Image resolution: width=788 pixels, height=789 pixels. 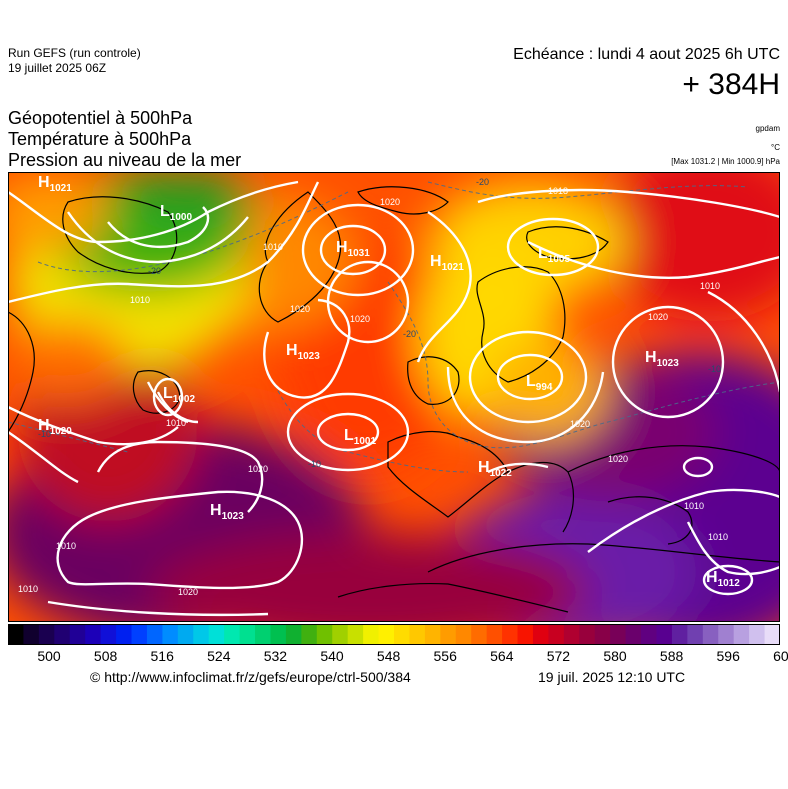 What do you see at coordinates (100, 139) in the screenshot?
I see `title-temperature: Température à 500hPa` at bounding box center [100, 139].